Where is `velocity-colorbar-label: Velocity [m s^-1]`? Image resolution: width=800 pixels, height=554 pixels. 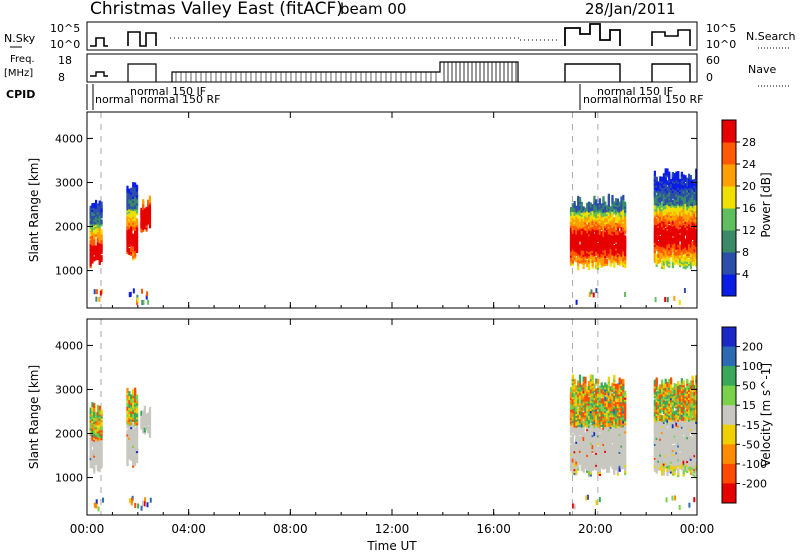 velocity-colorbar-label: Velocity [m s^-1] is located at coordinates (766, 415).